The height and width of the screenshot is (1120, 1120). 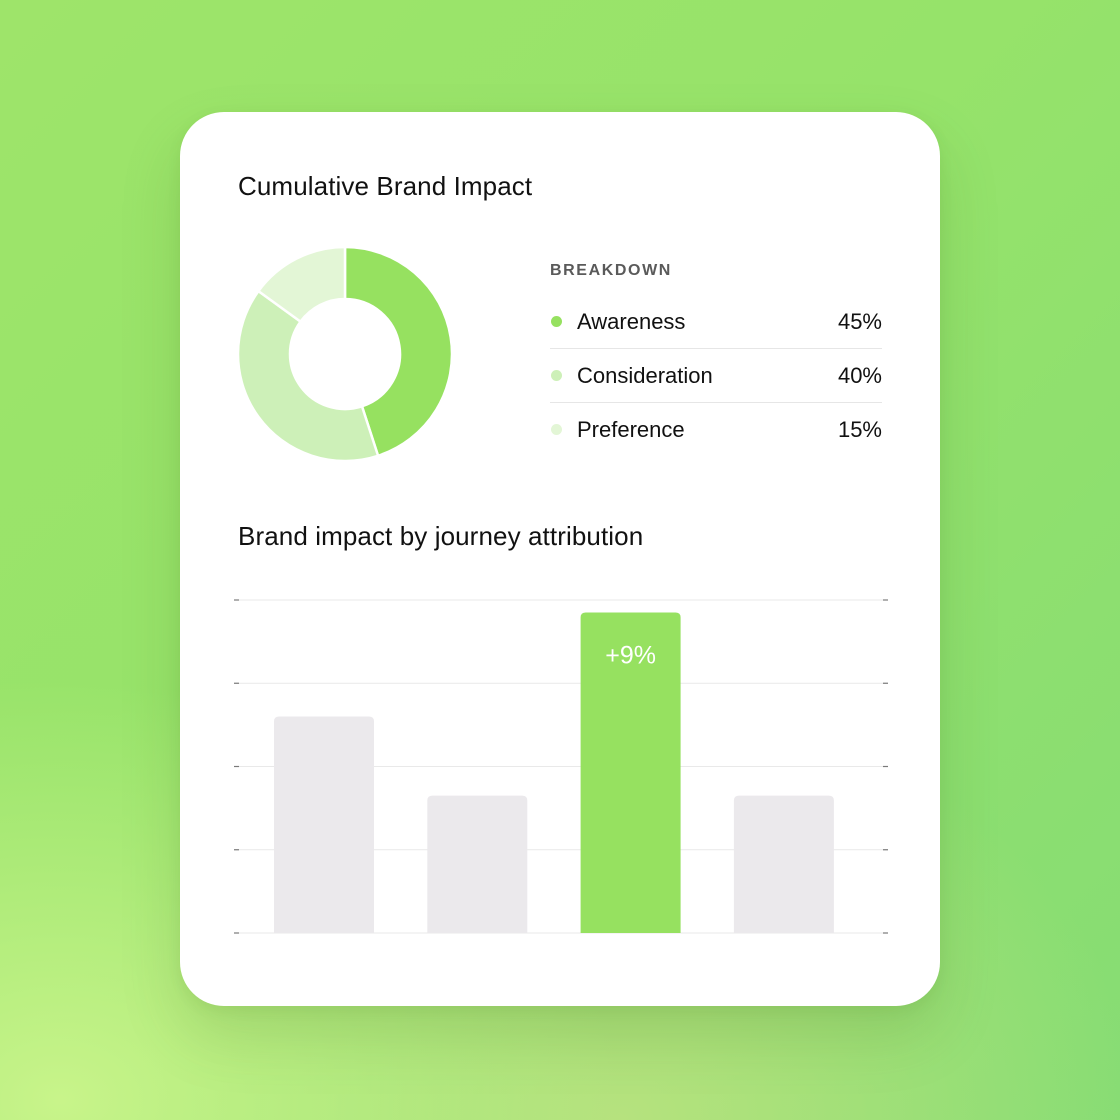 I want to click on donut-slice-awareness, so click(x=398, y=351).